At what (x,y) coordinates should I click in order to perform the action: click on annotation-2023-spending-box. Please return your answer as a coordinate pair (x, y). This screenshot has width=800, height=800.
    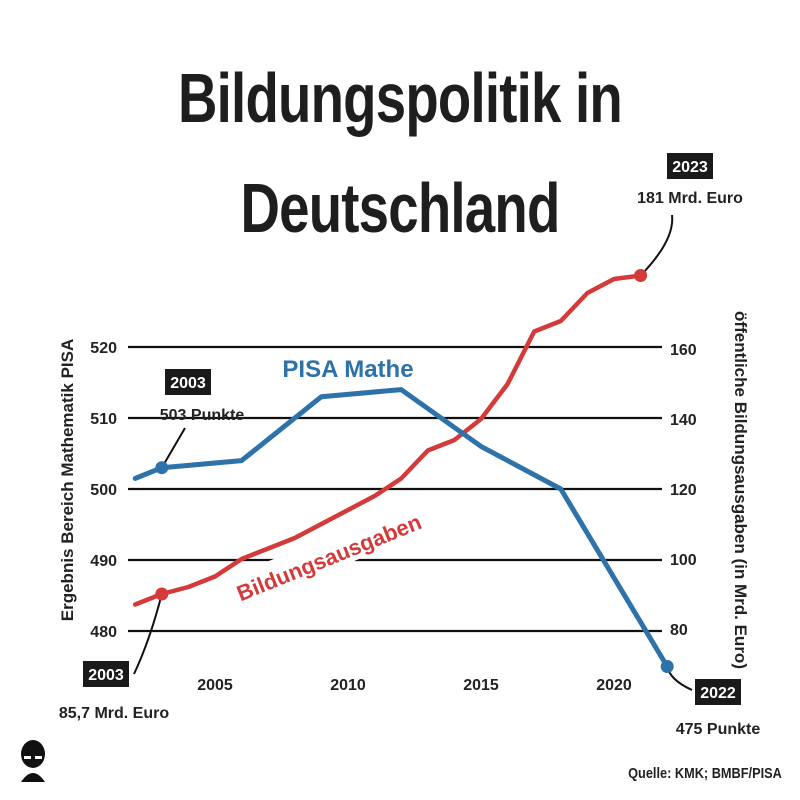
    Looking at the image, I should click on (690, 166).